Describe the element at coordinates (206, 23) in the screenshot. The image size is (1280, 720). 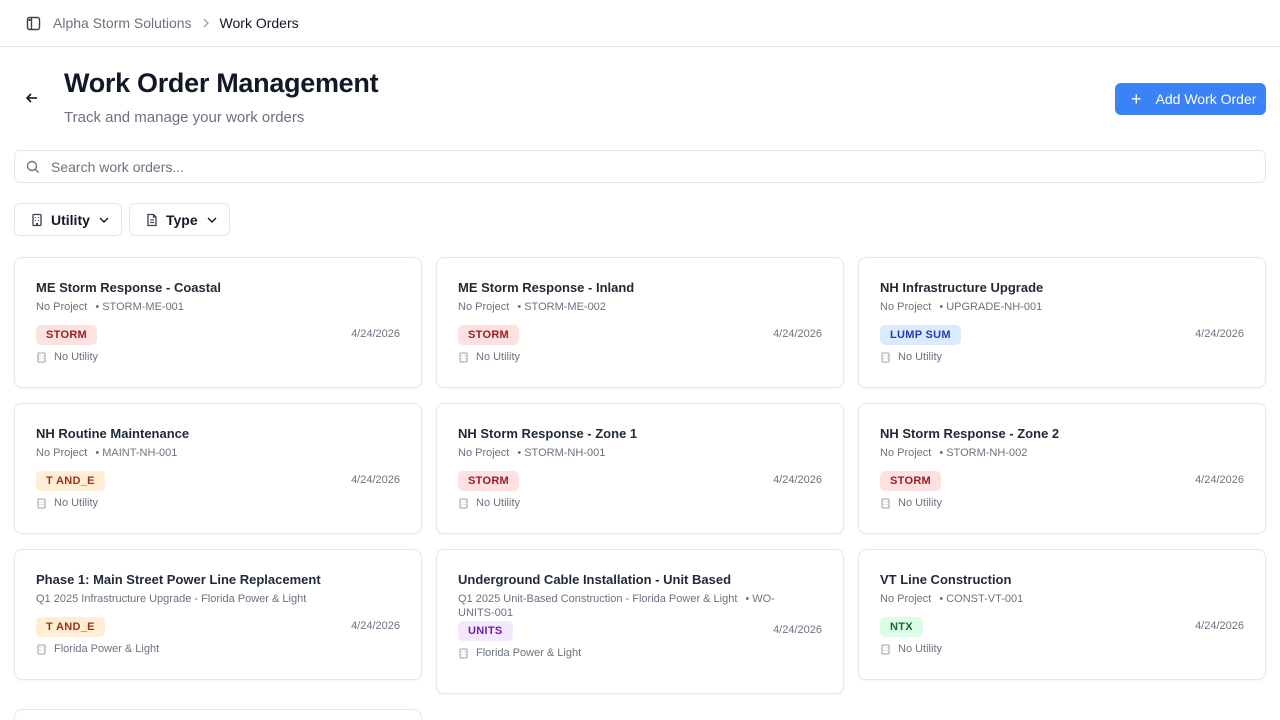
I see `chevron-right-icon` at that location.